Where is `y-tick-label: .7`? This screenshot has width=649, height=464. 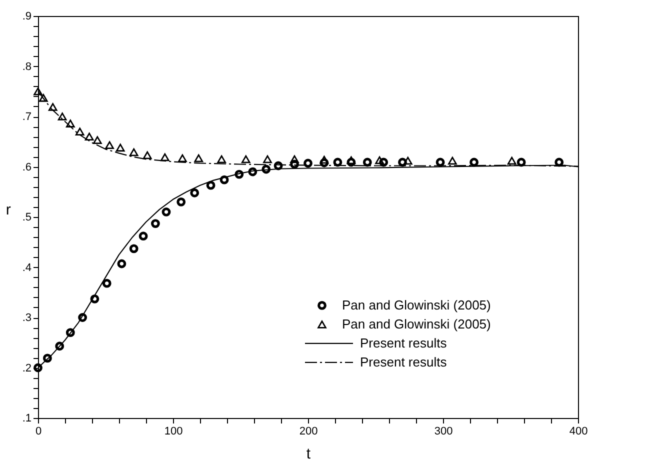 y-tick-label: .7 is located at coordinates (27, 117).